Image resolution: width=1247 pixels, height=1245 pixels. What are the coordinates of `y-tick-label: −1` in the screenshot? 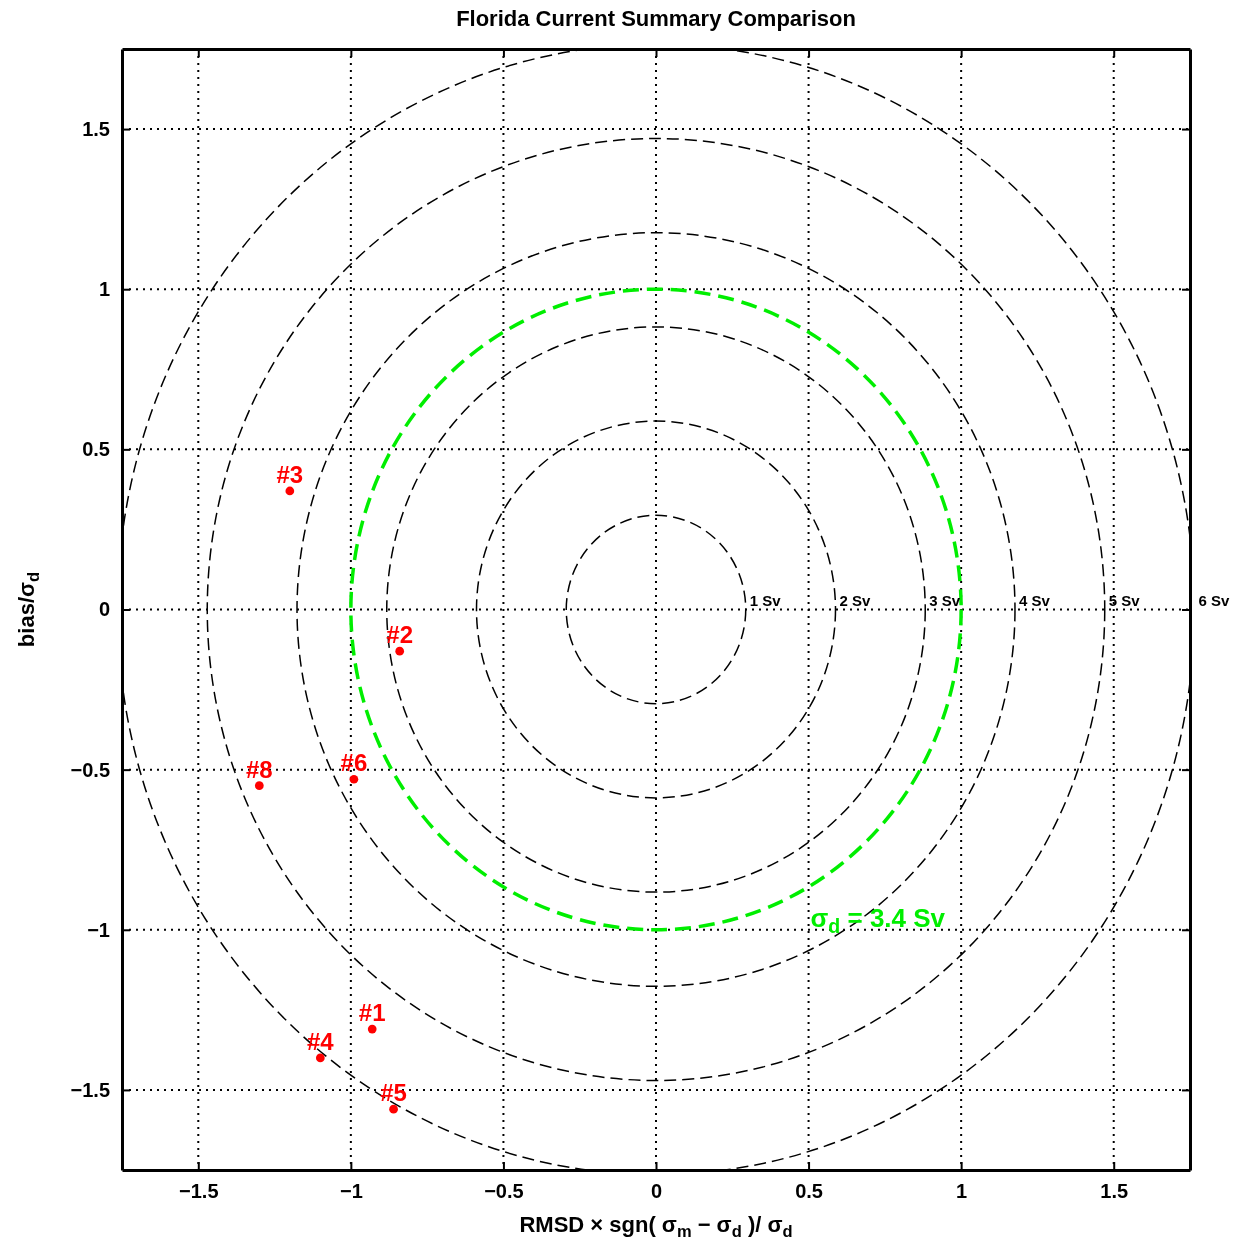 It's located at (98, 929).